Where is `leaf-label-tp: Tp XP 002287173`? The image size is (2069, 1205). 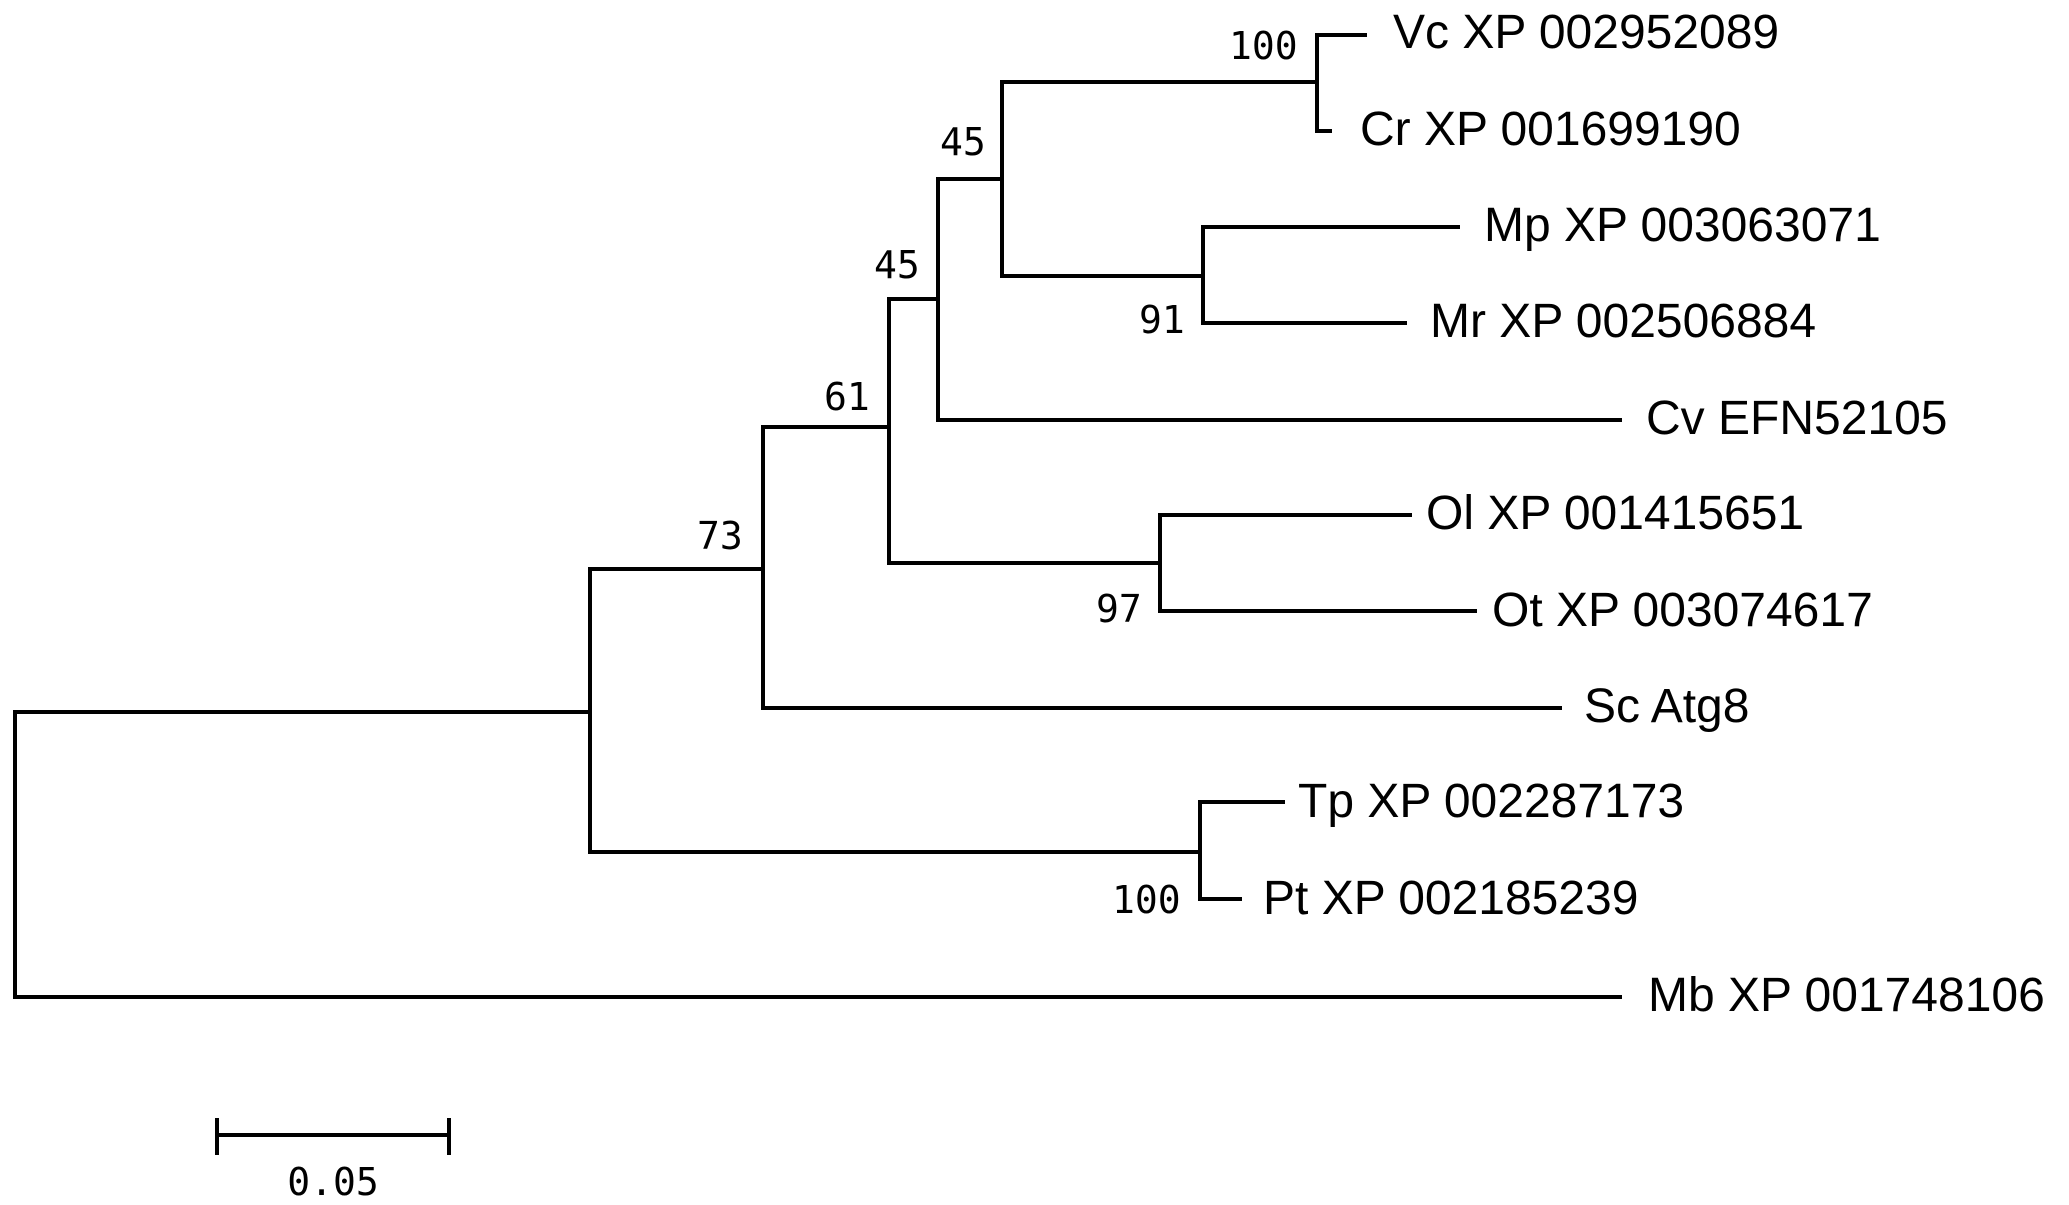
leaf-label-tp: Tp XP 002287173 is located at coordinates (1491, 801).